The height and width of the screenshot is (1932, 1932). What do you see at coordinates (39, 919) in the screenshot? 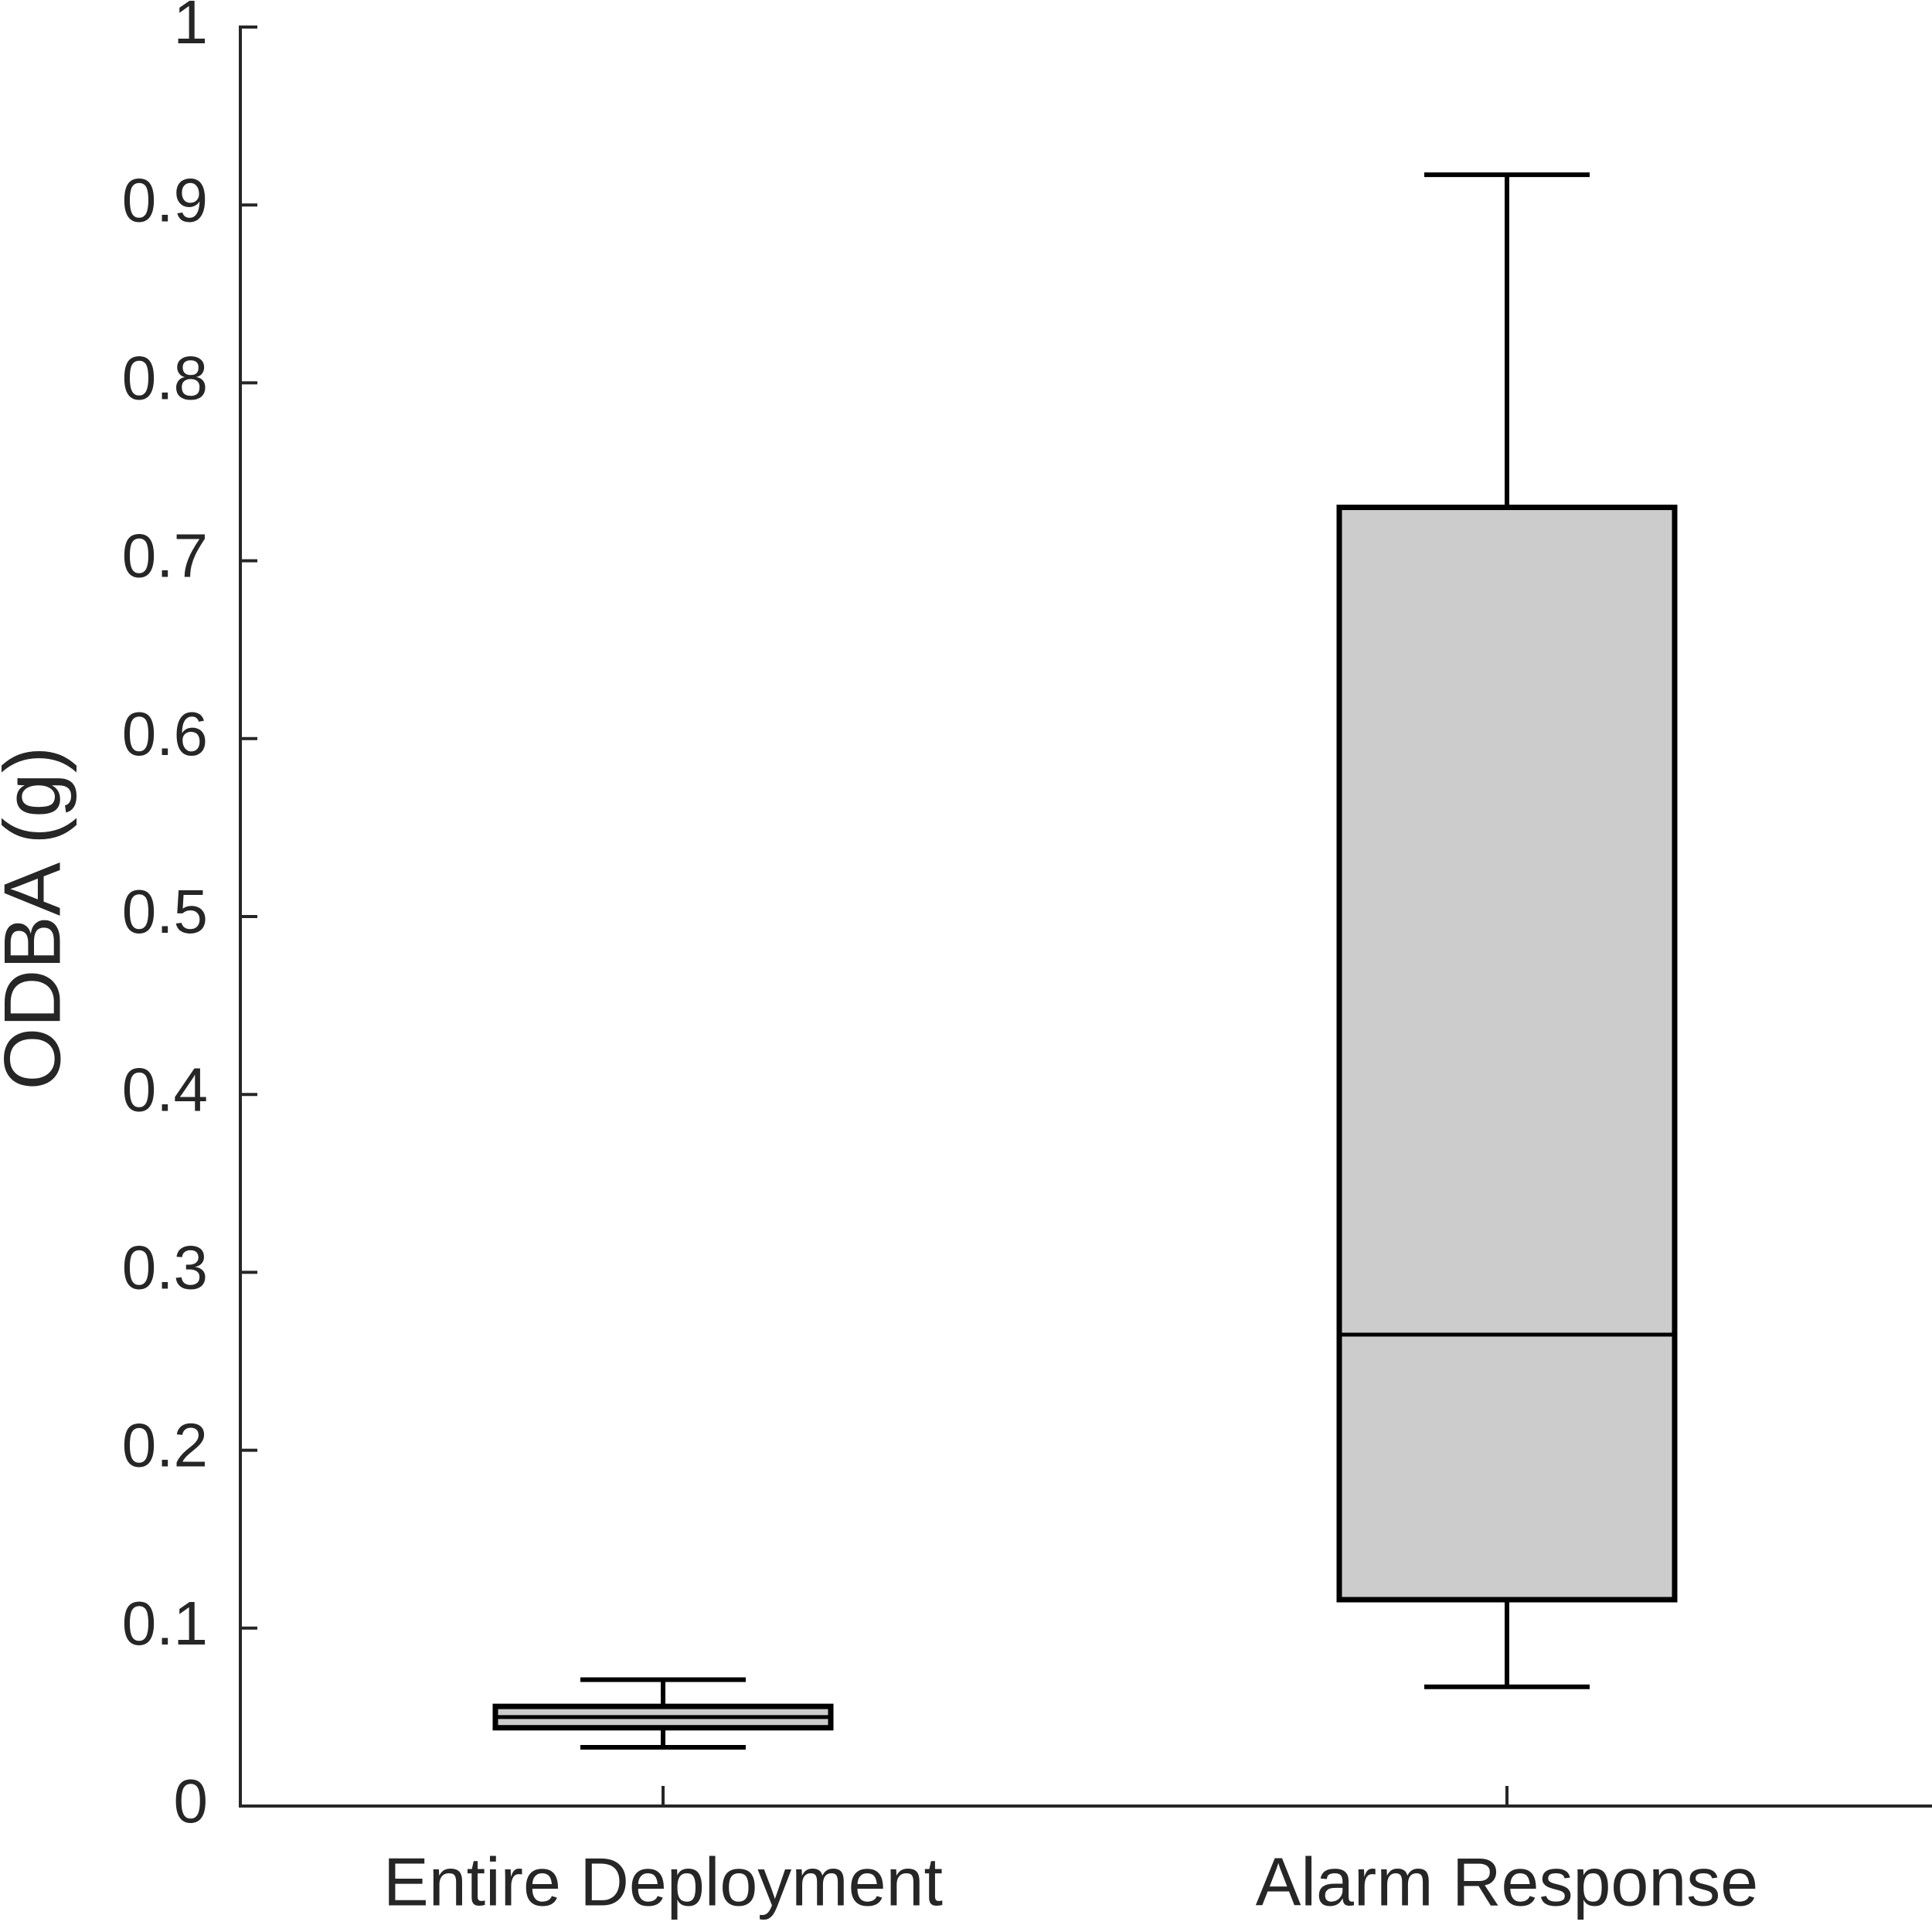
I see `y-axis-label: ODBA (g)` at bounding box center [39, 919].